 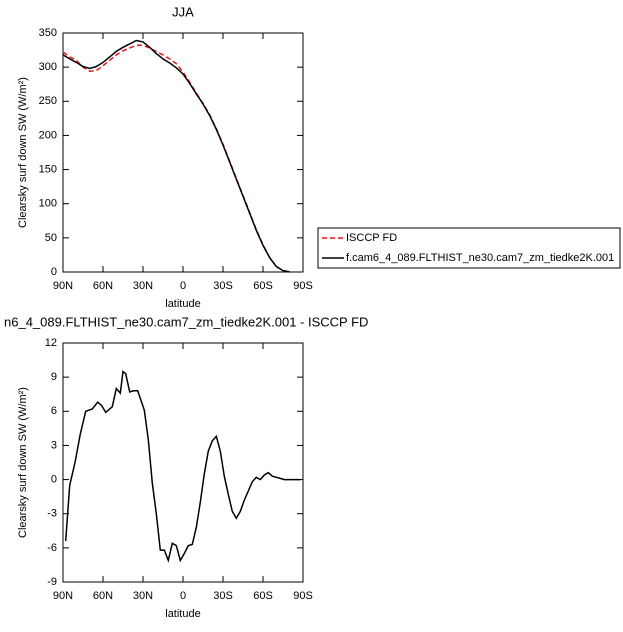 What do you see at coordinates (469, 248) in the screenshot?
I see `legend-box` at bounding box center [469, 248].